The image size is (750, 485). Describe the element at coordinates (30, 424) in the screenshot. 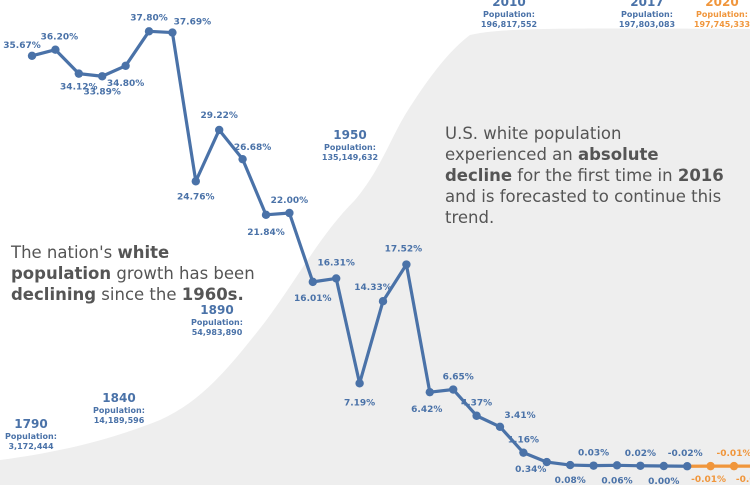

I see `population-year: 1790` at that location.